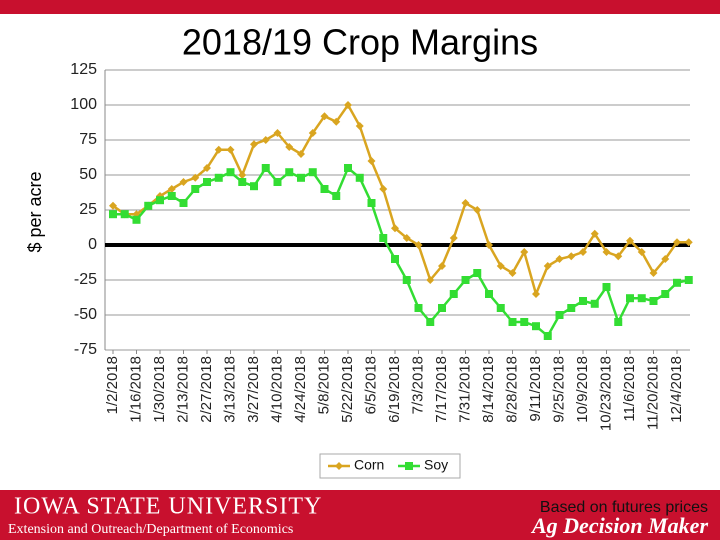  I want to click on y-axis-label: $ per acre, so click(35, 211).